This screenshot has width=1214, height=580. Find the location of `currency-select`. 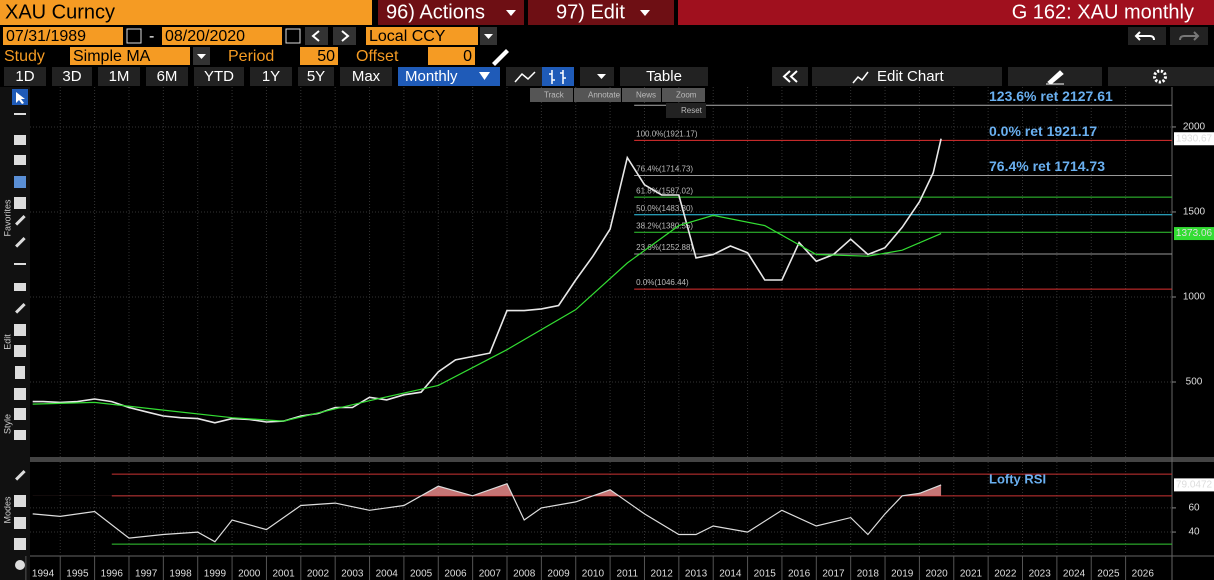

currency-select is located at coordinates (422, 36).